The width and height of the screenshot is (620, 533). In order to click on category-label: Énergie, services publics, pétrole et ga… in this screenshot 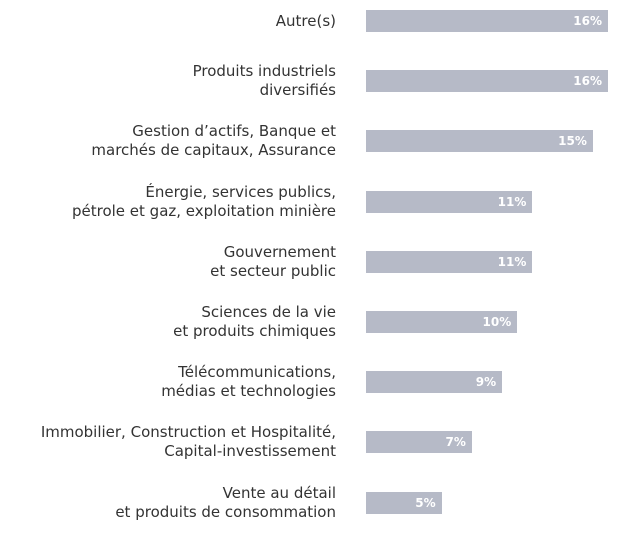, I will do `click(203, 201)`.